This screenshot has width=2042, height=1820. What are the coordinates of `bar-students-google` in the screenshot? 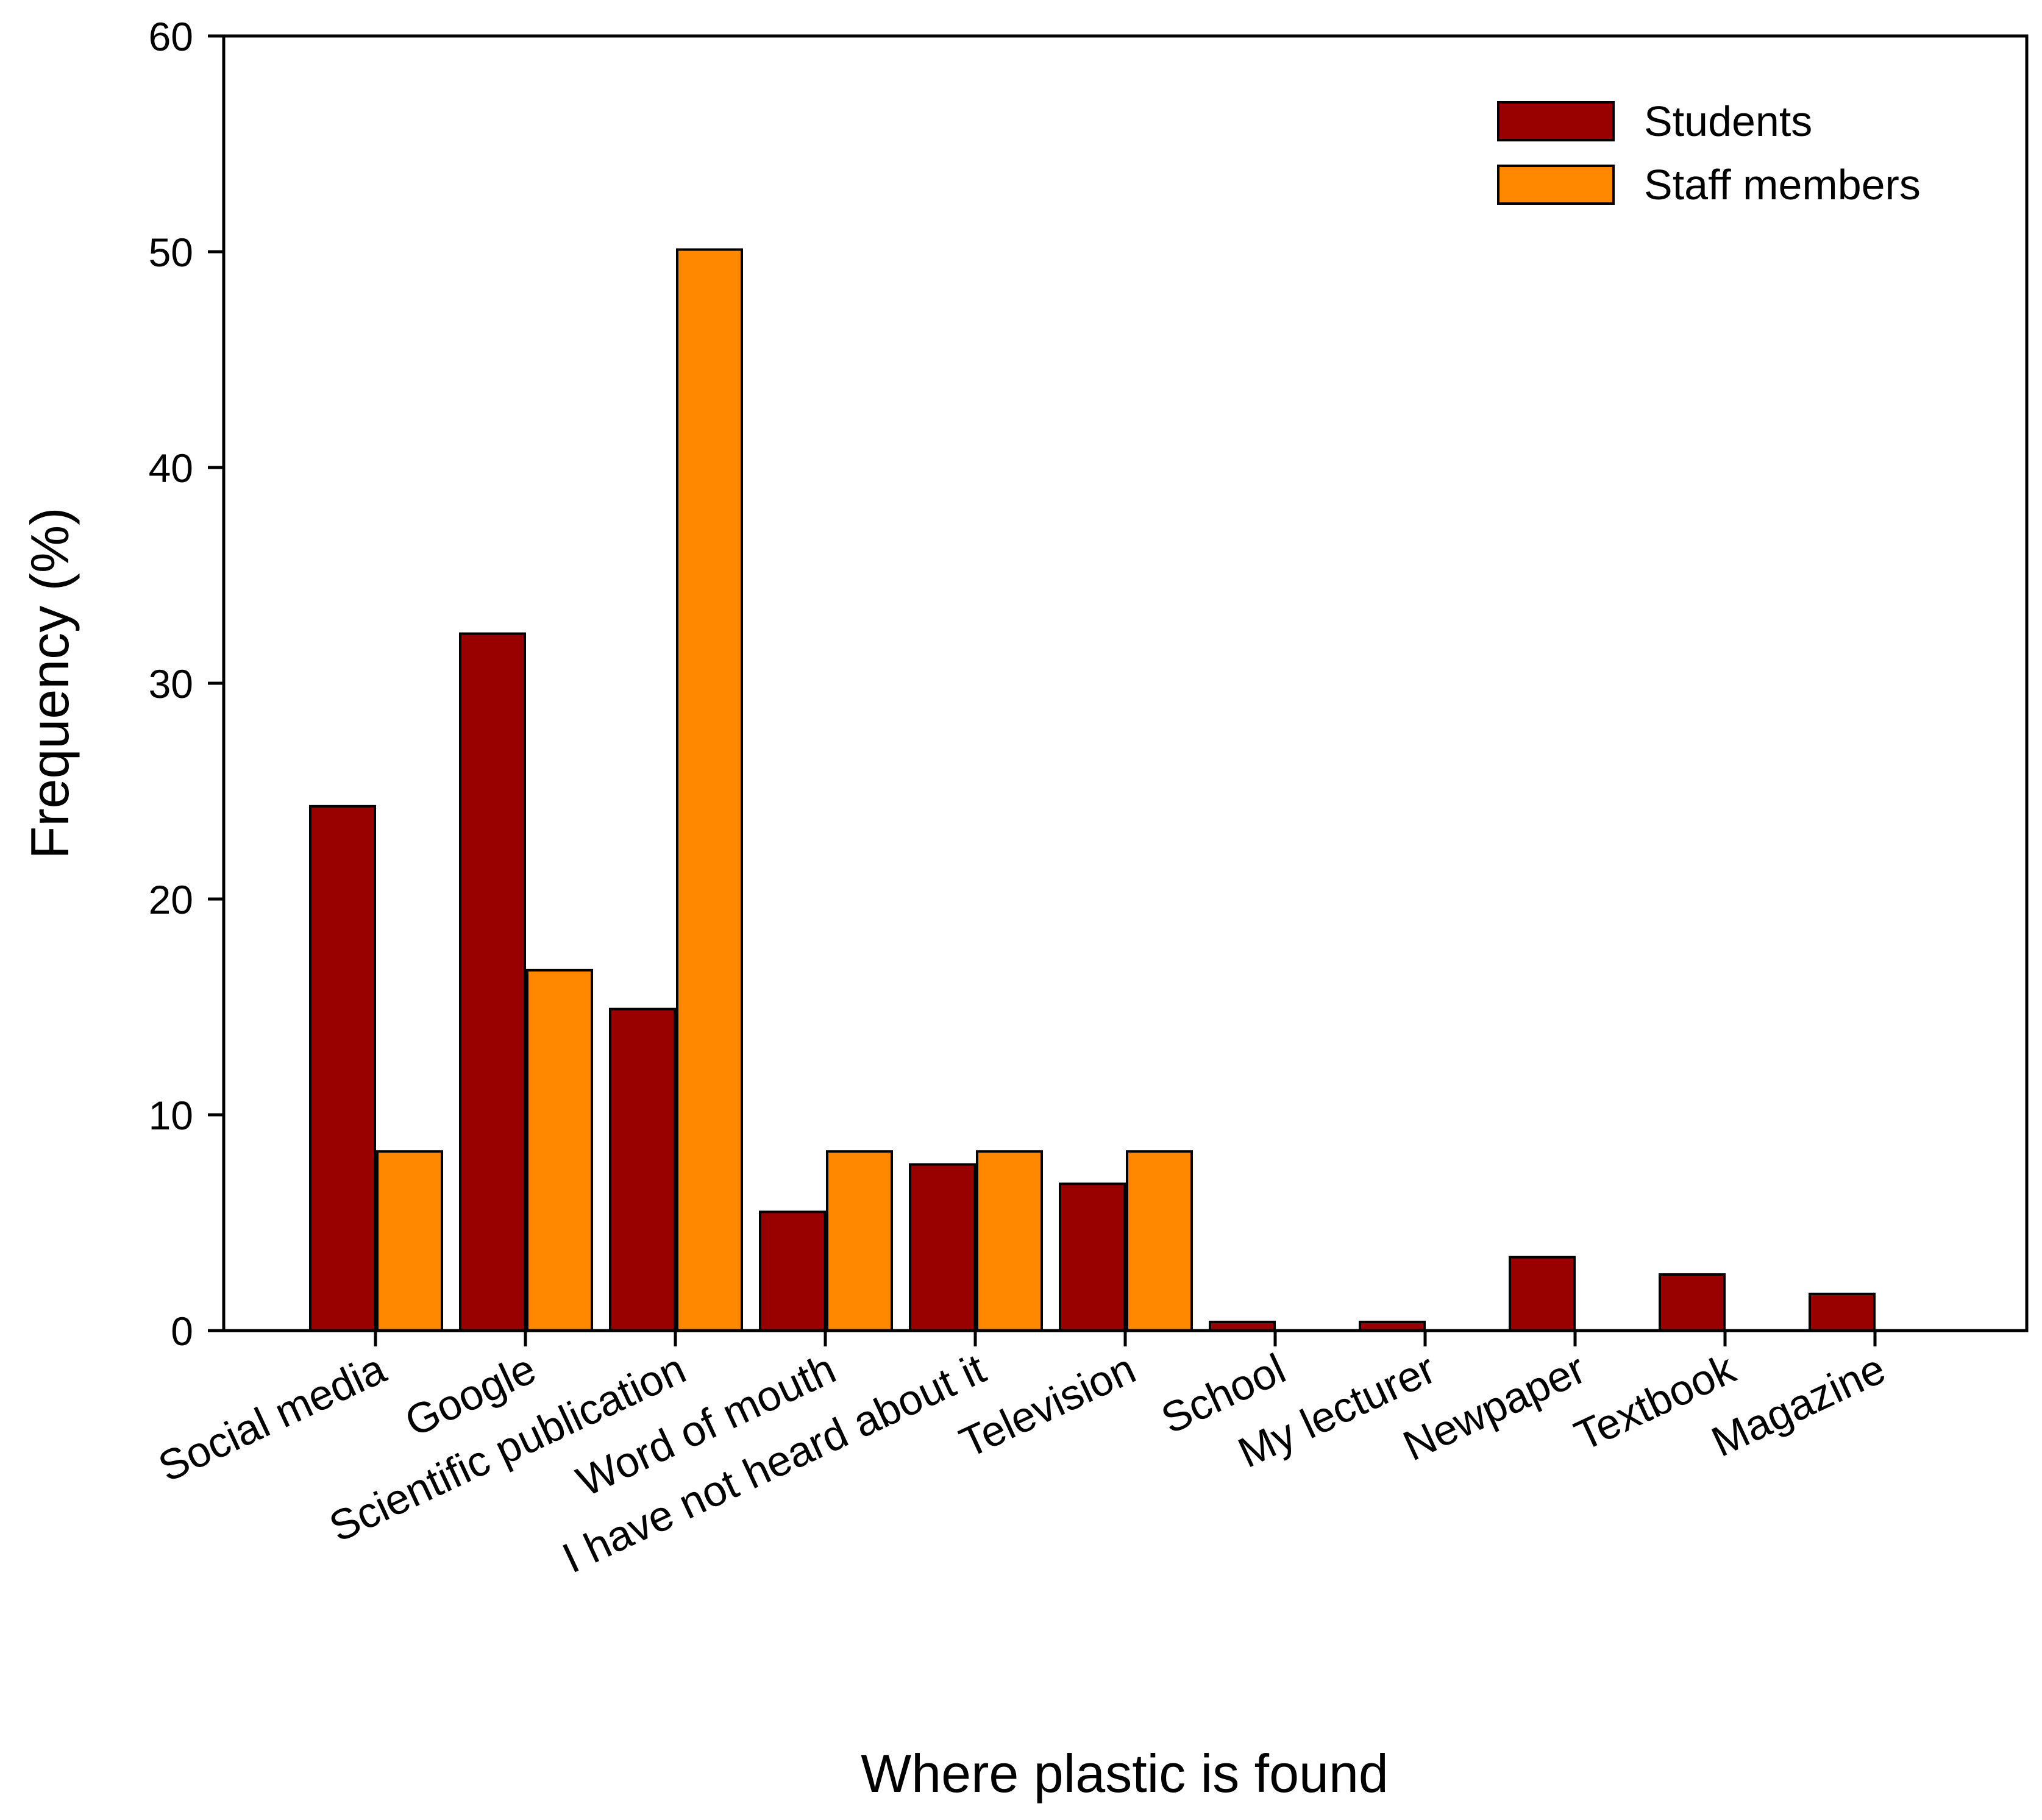 It's located at (493, 982).